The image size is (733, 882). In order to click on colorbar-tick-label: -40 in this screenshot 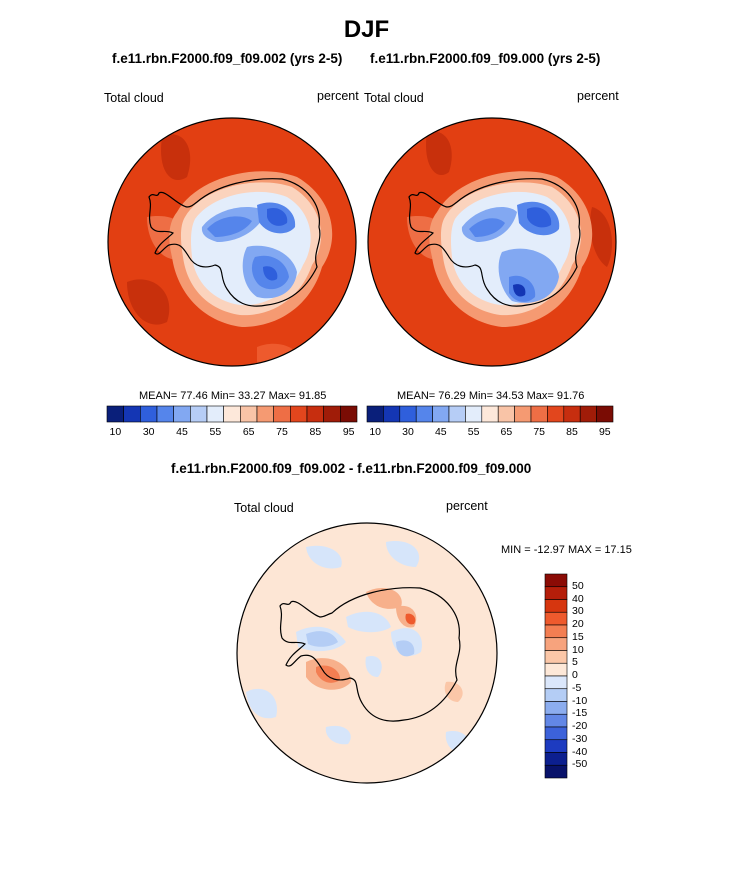, I will do `click(580, 751)`.